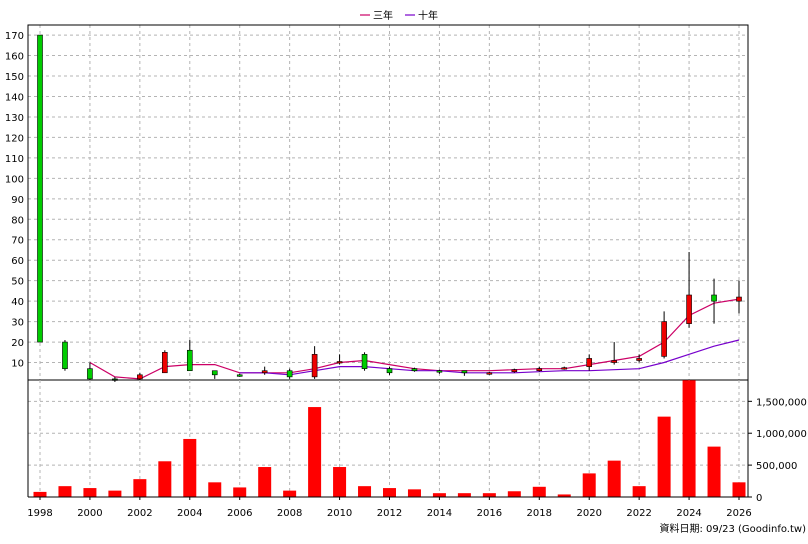  Describe the element at coordinates (14, 36) in the screenshot. I see `price-y-tick-label: 170` at that location.